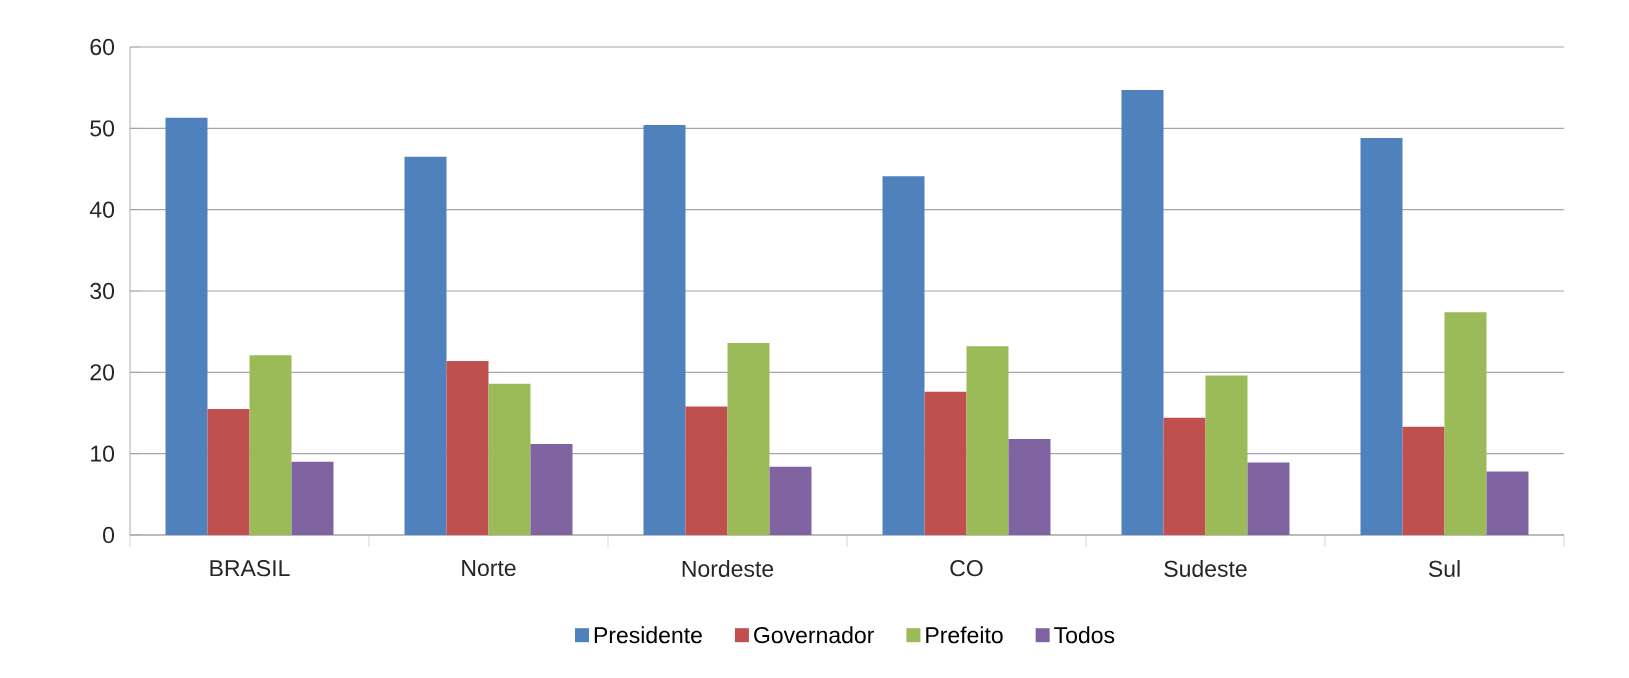  I want to click on x-tick-label: Sudeste, so click(1205, 568).